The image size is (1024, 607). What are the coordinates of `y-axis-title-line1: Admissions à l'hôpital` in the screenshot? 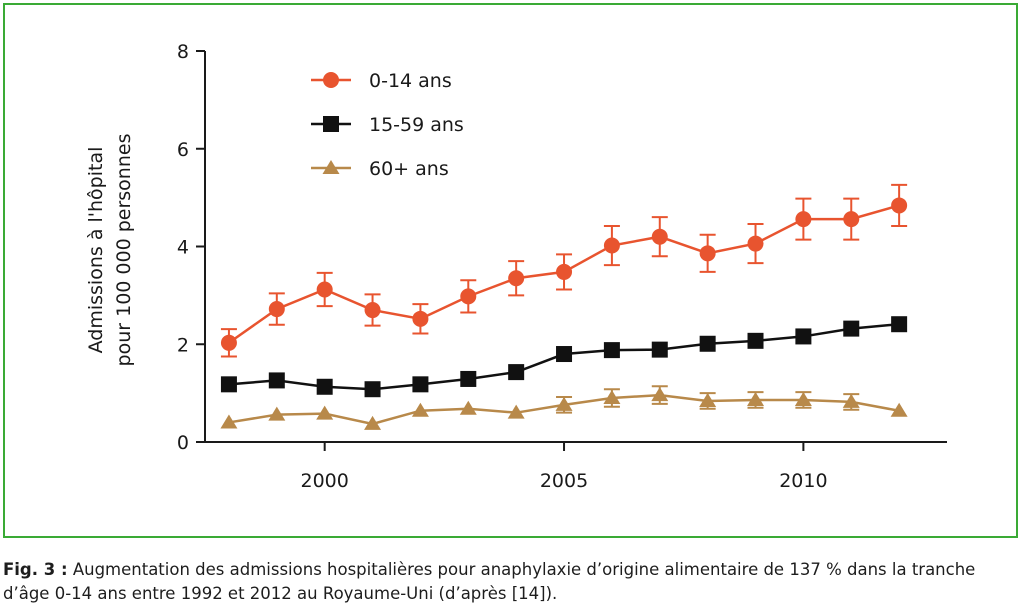 It's located at (96, 250).